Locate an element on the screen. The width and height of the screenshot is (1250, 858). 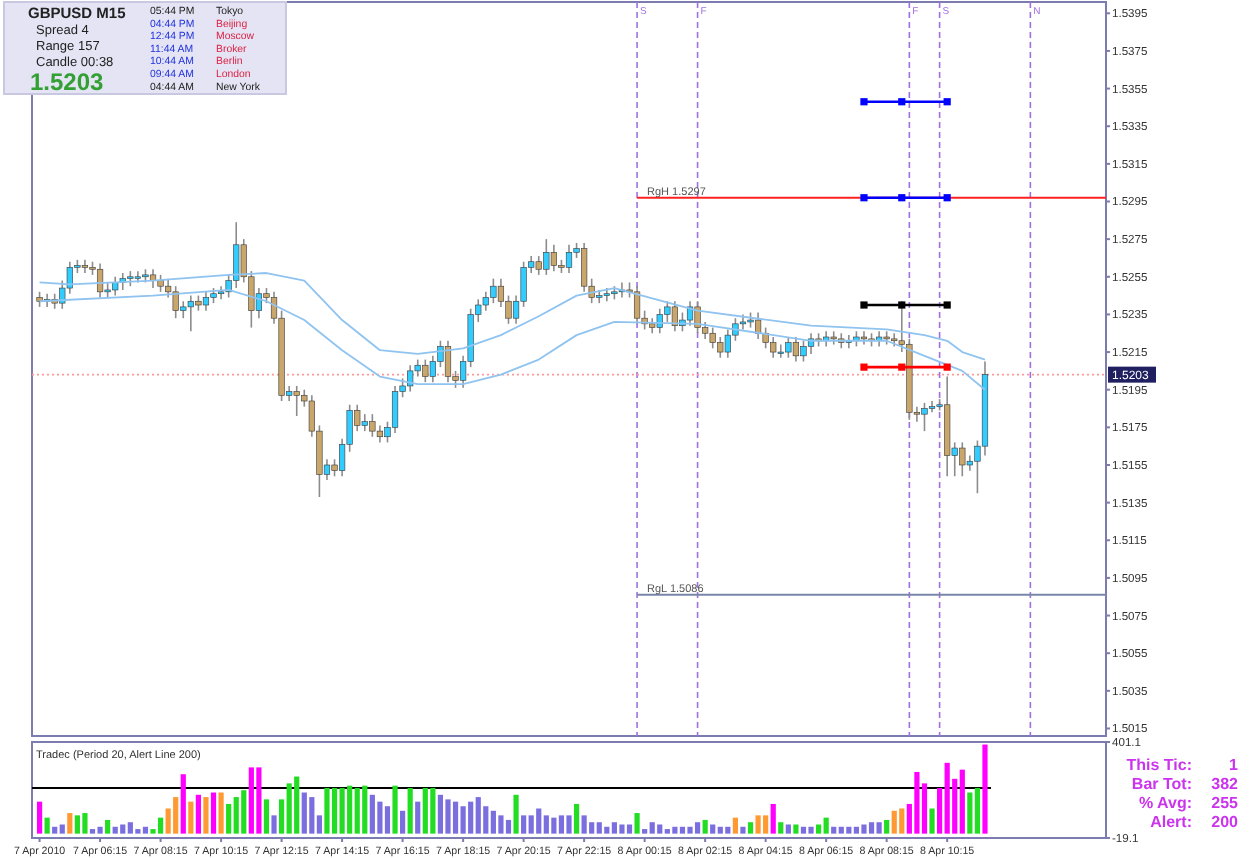
text: 1 is located at coordinates (1234, 765).